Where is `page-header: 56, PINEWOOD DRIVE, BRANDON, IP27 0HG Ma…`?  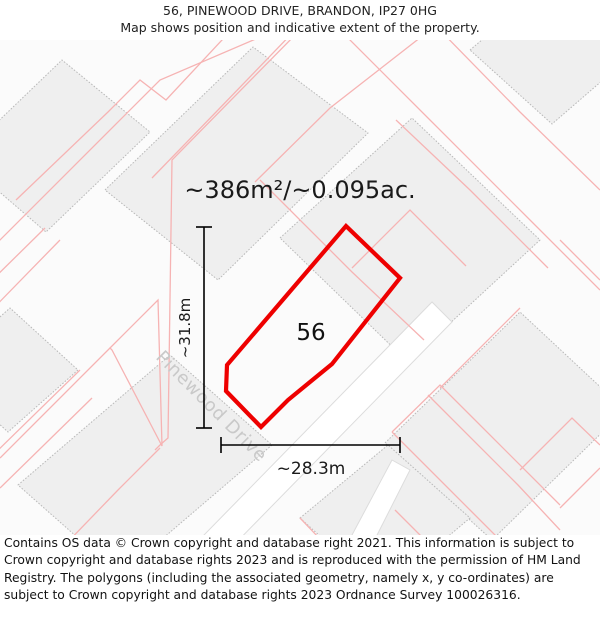 page-header: 56, PINEWOOD DRIVE, BRANDON, IP27 0HG Ma… is located at coordinates (300, 20).